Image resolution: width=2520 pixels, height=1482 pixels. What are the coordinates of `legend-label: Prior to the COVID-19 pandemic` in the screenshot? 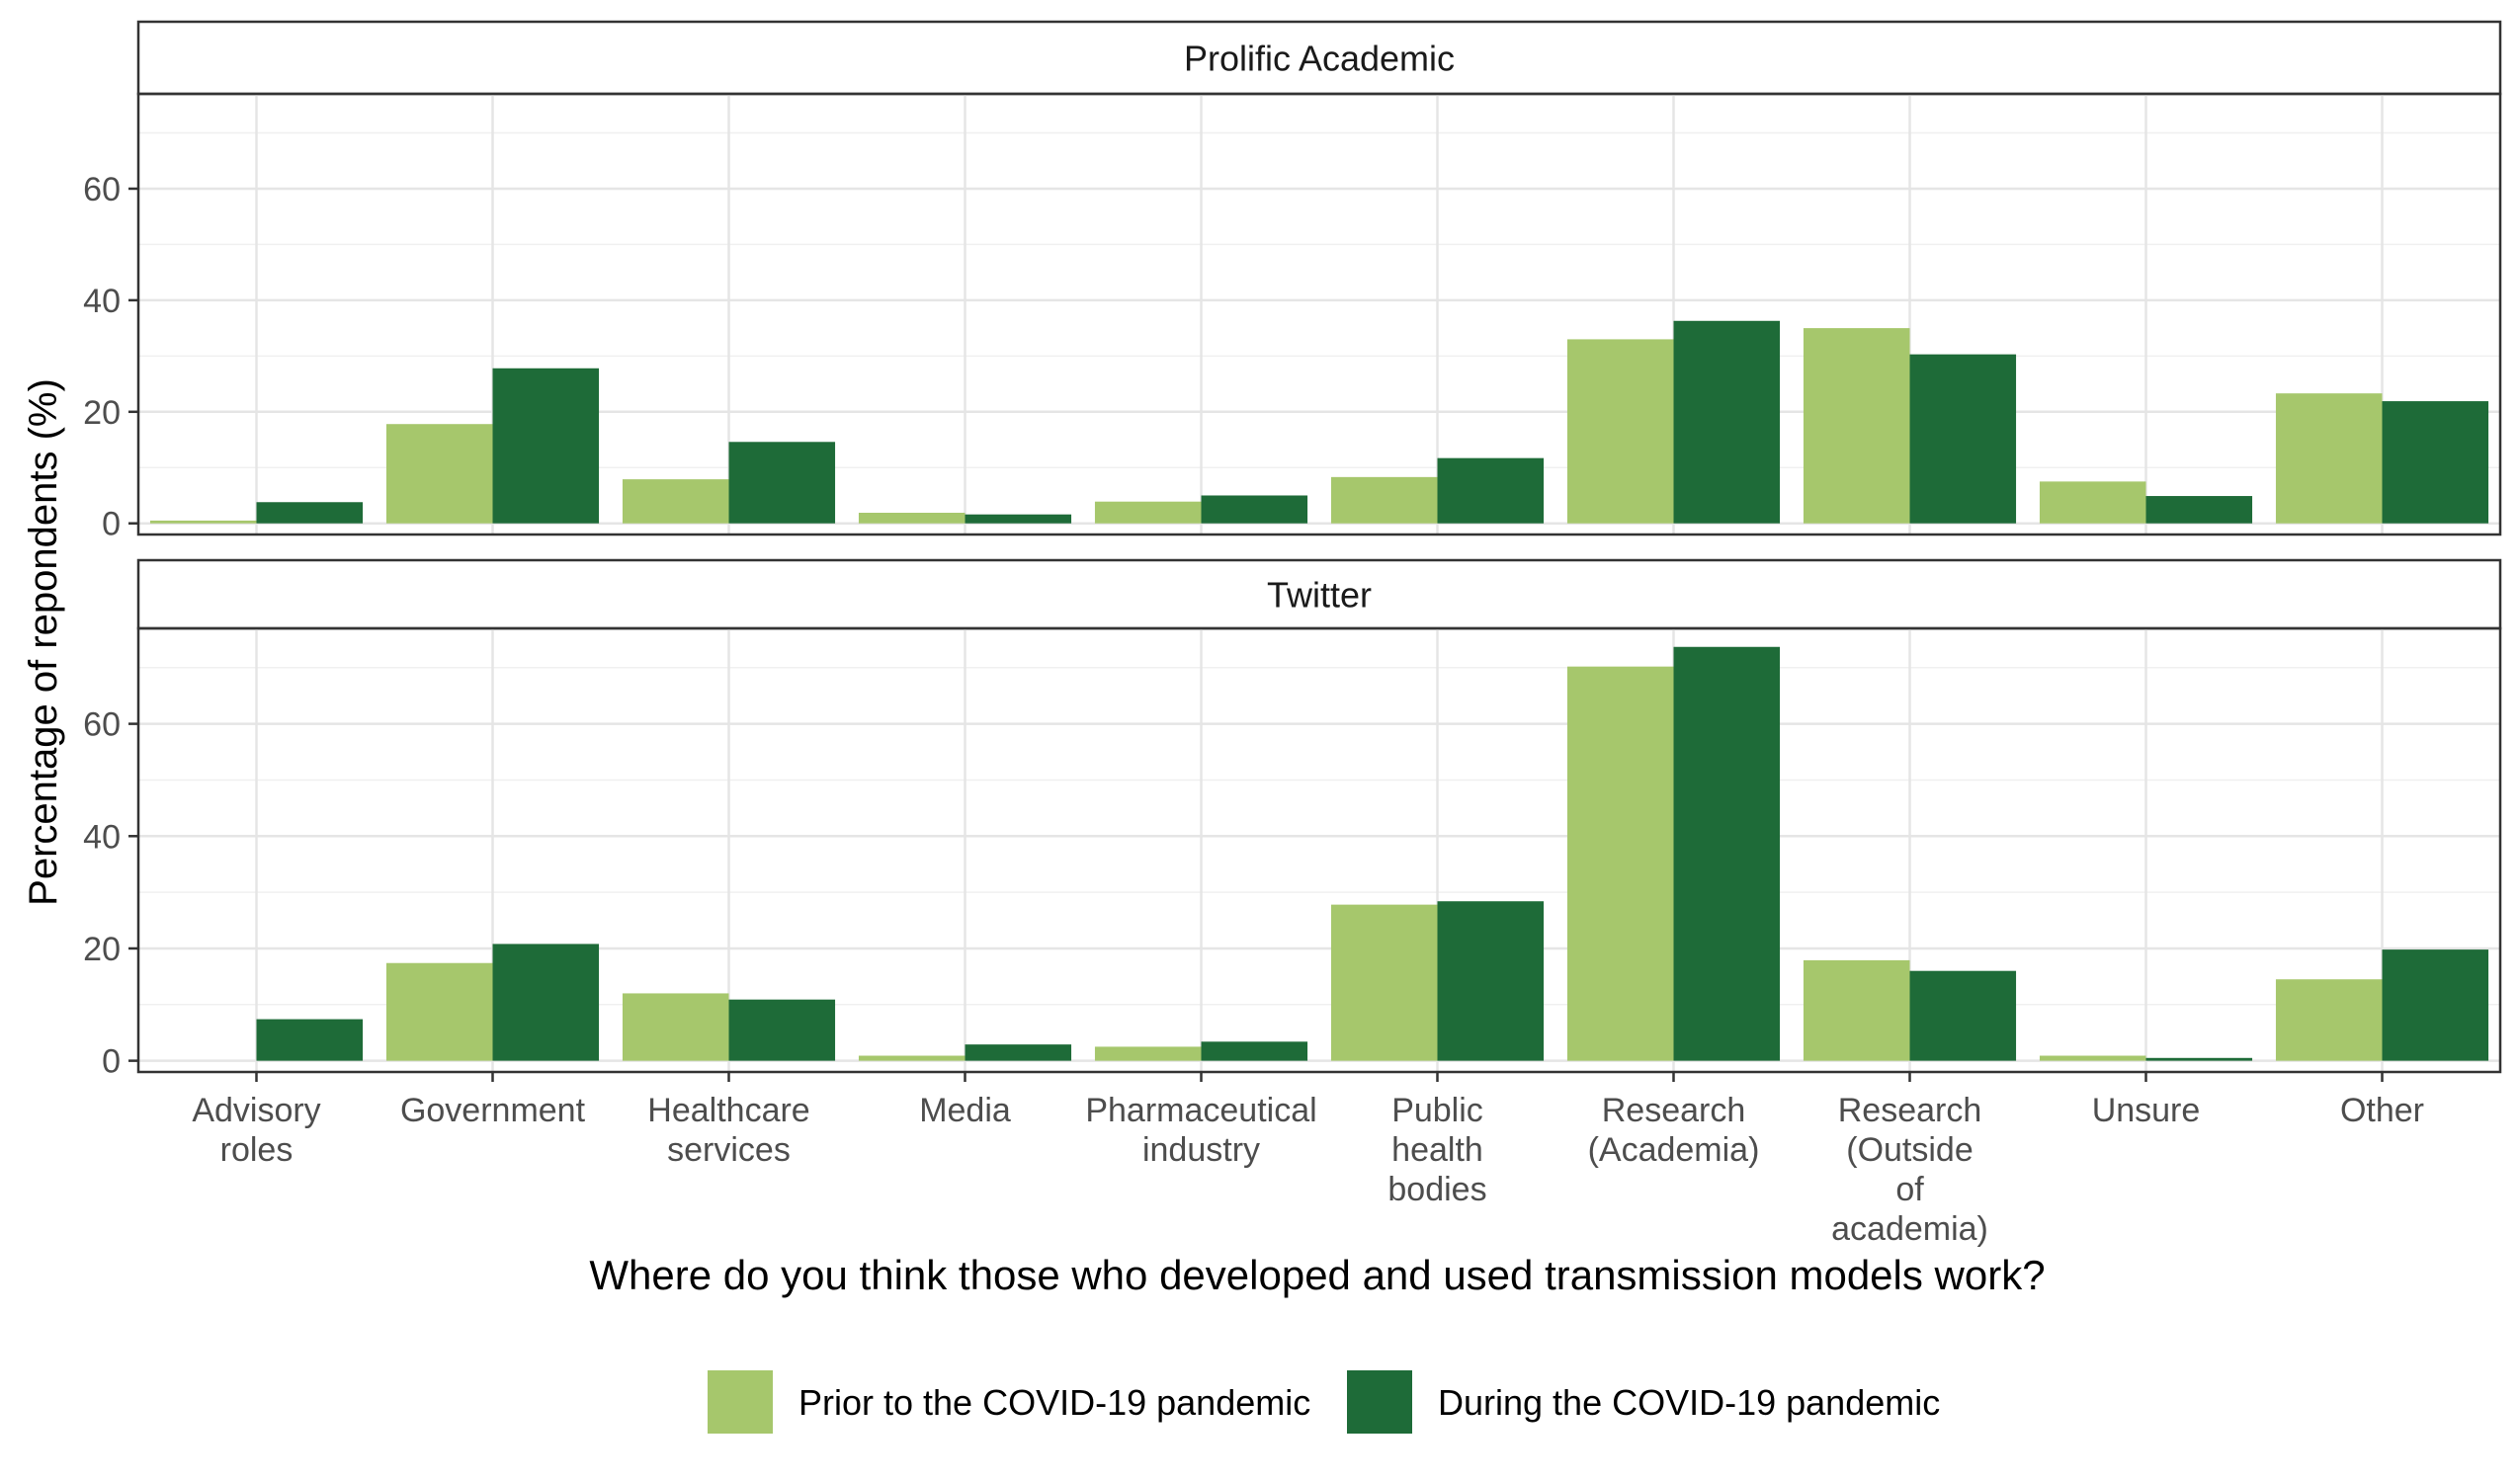 It's located at (1054, 1402).